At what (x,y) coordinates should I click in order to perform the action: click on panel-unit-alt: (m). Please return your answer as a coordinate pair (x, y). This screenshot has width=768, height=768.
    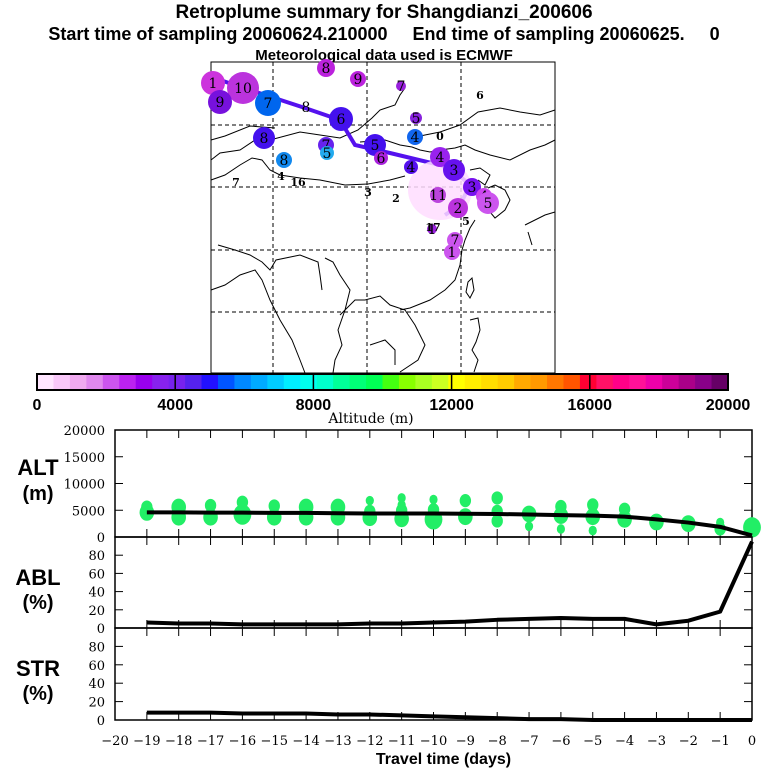
    Looking at the image, I should click on (37, 494).